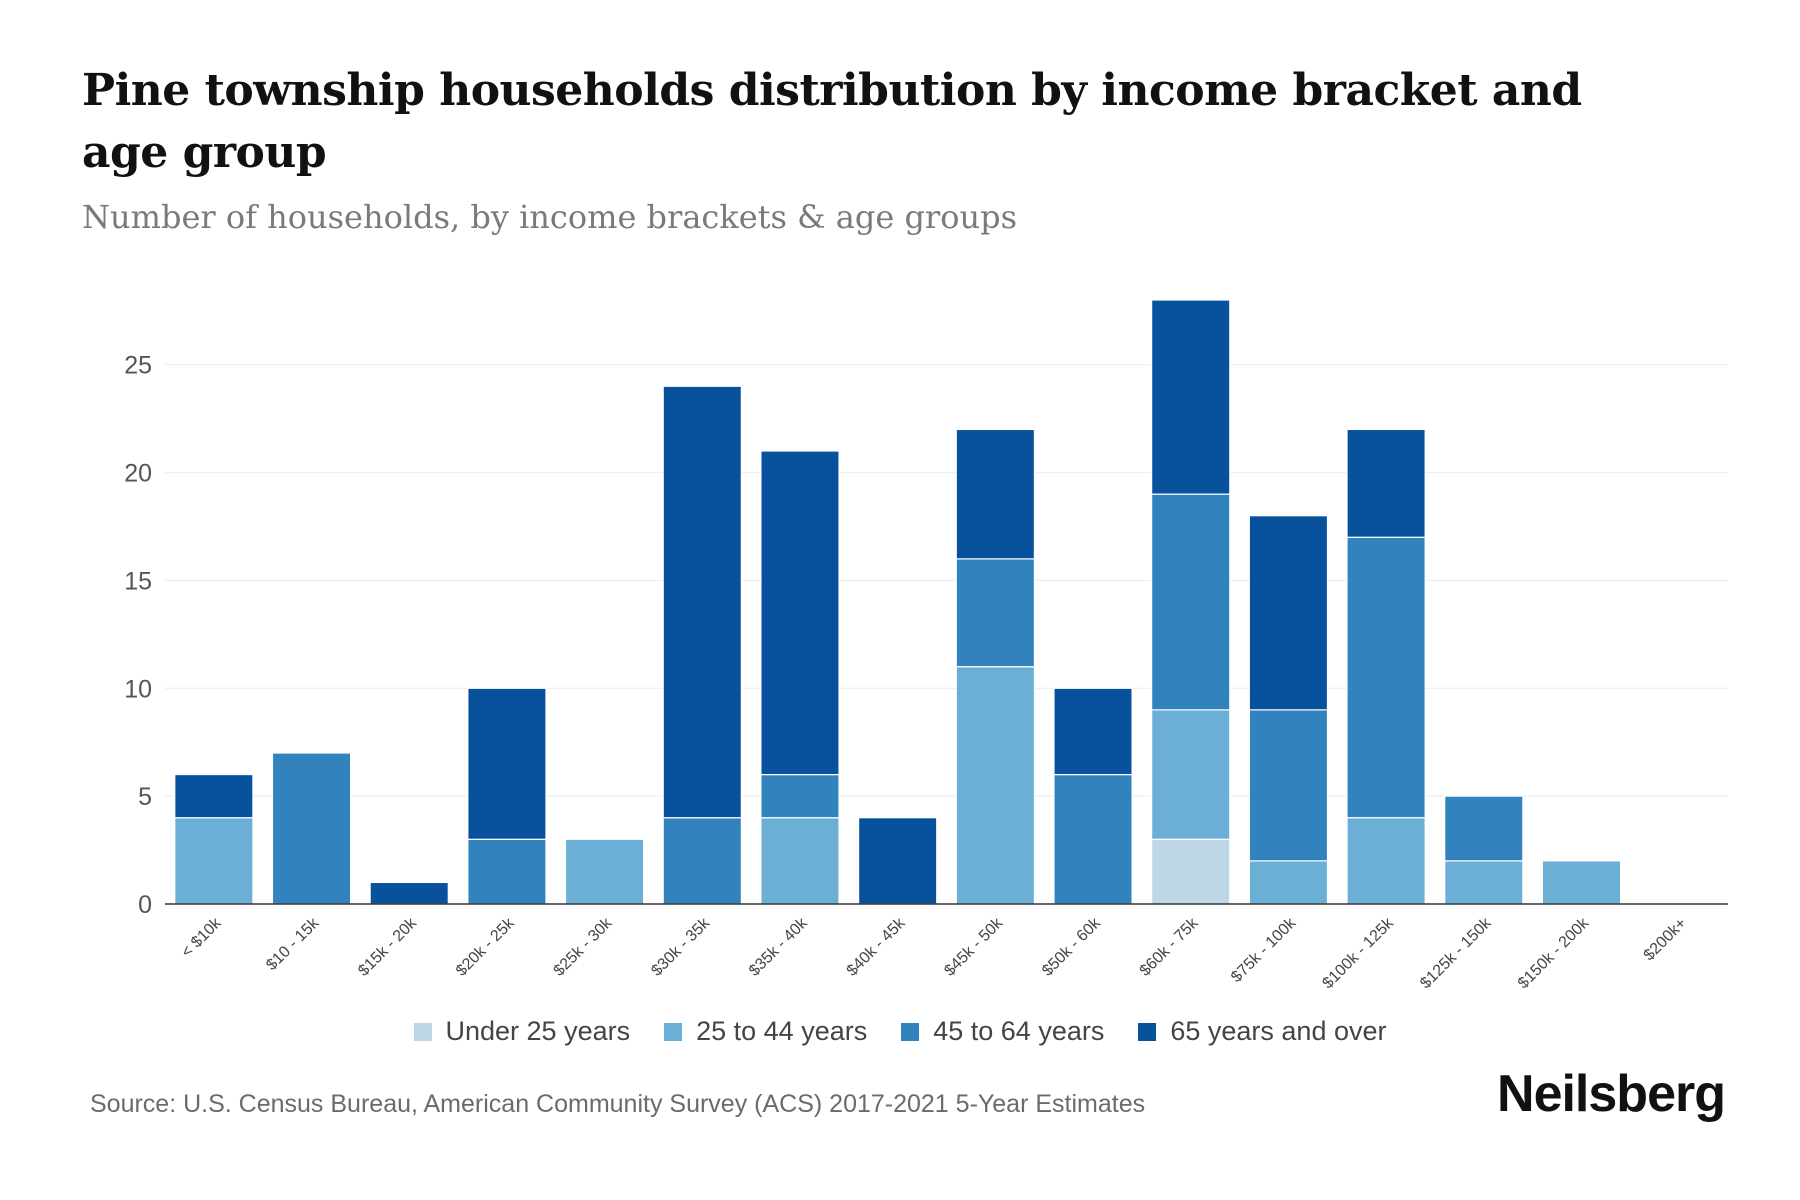  What do you see at coordinates (782, 1031) in the screenshot?
I see `legend-label: 25 to 44 years` at bounding box center [782, 1031].